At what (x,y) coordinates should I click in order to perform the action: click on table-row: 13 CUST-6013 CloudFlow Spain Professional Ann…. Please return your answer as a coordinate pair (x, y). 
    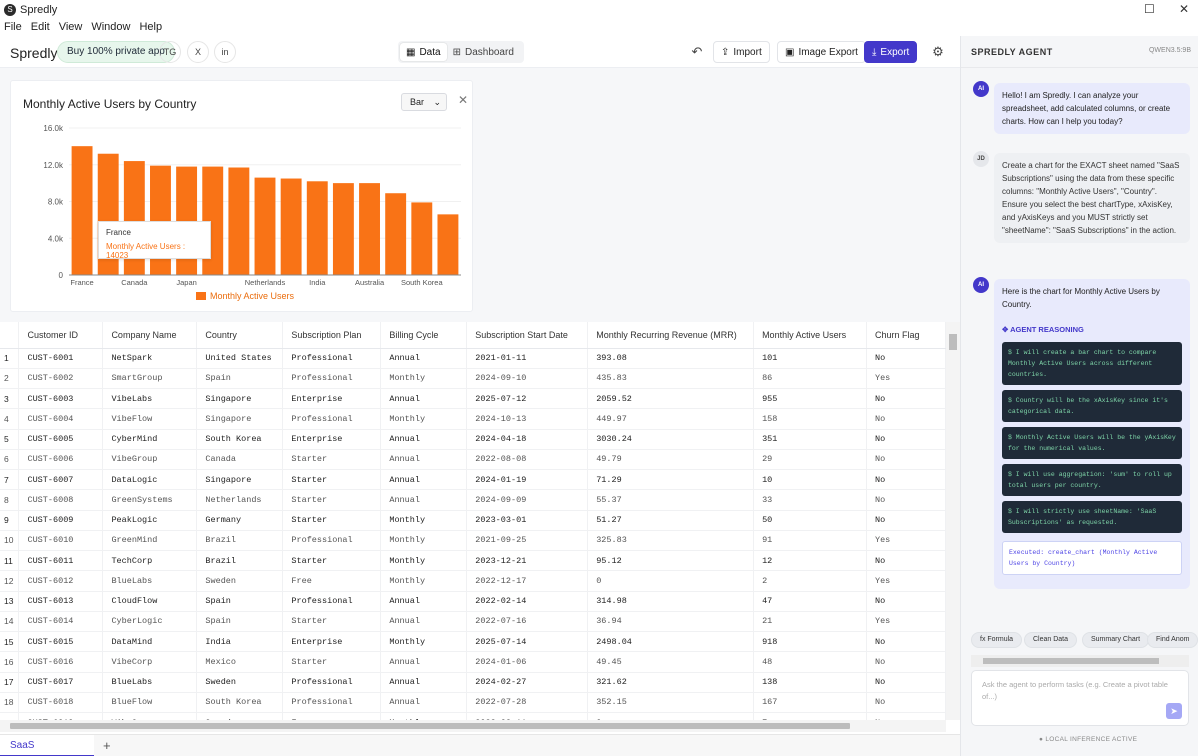
    Looking at the image, I should click on (473, 601).